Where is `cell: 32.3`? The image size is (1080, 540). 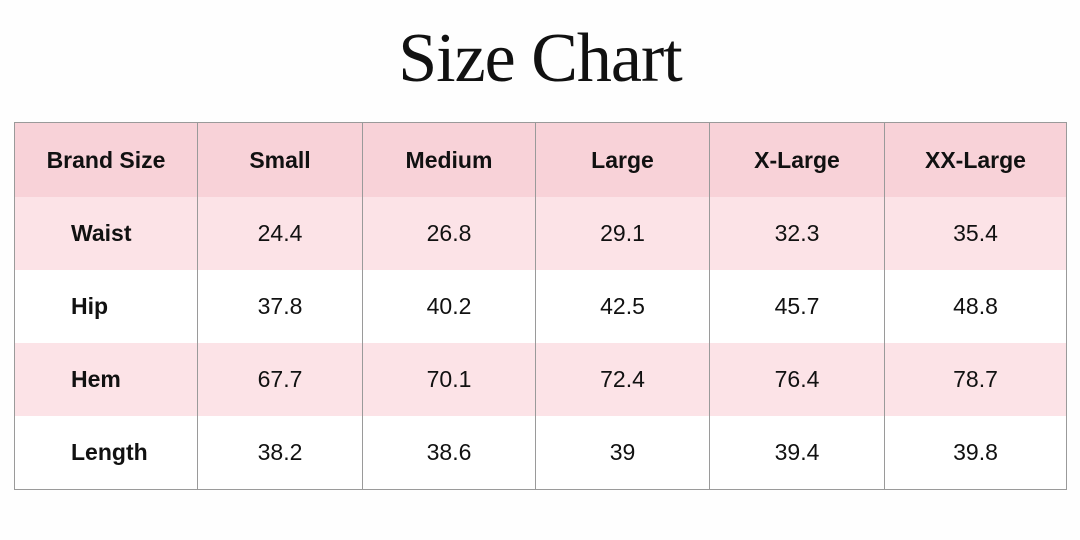
cell: 32.3 is located at coordinates (797, 233).